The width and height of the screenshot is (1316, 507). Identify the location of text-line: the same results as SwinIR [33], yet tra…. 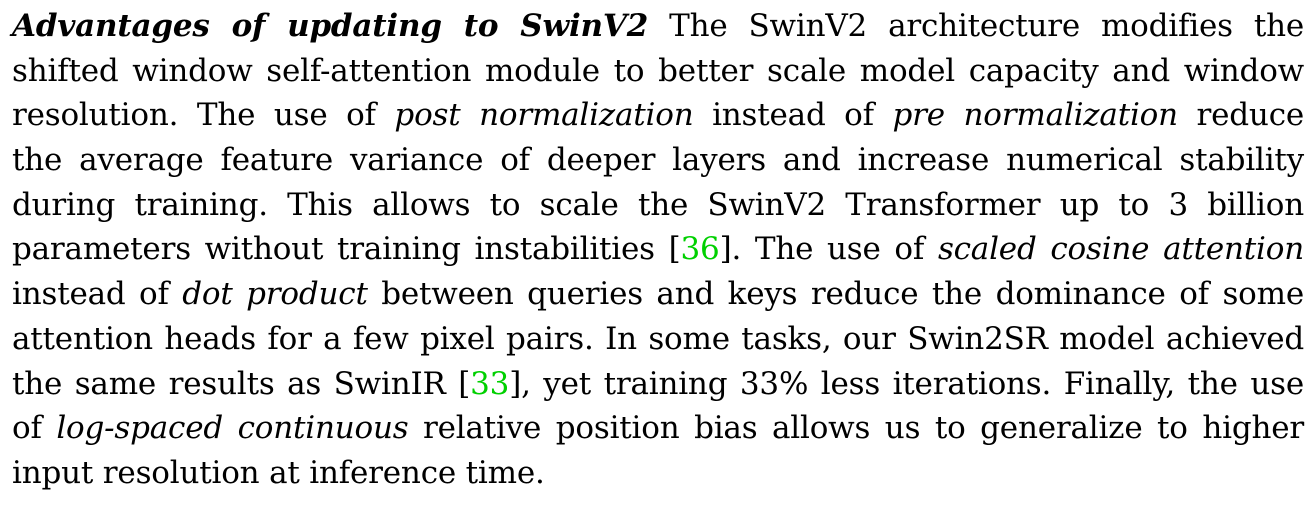
(658, 384).